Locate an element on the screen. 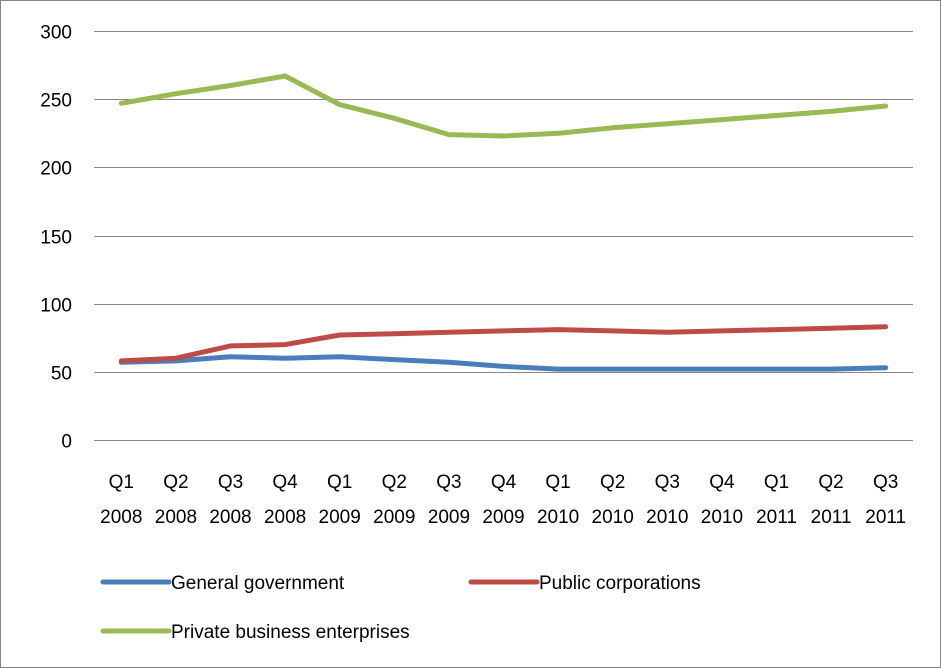 The width and height of the screenshot is (941, 668). y-tick-label: 0 is located at coordinates (66, 442).